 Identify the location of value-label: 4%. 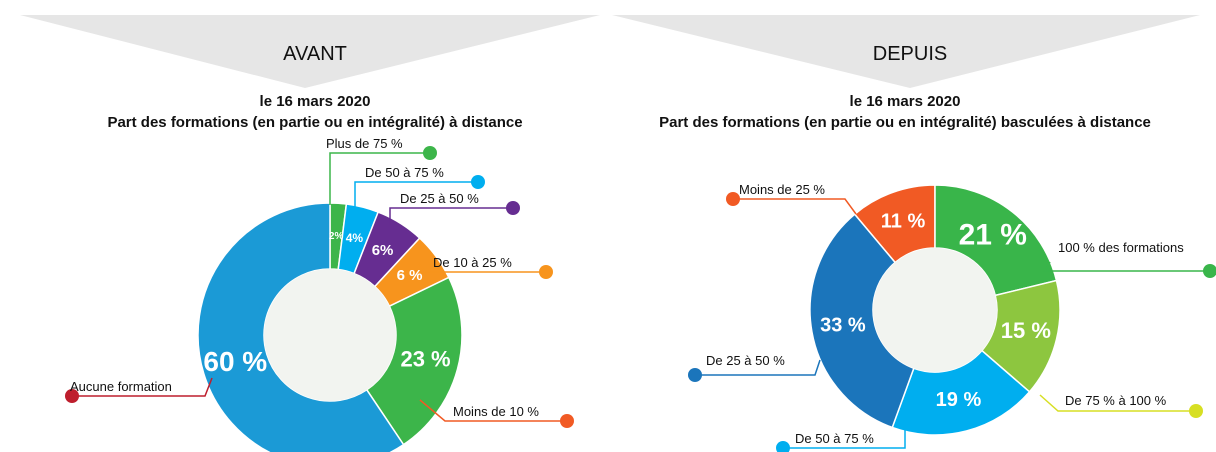
(355, 238).